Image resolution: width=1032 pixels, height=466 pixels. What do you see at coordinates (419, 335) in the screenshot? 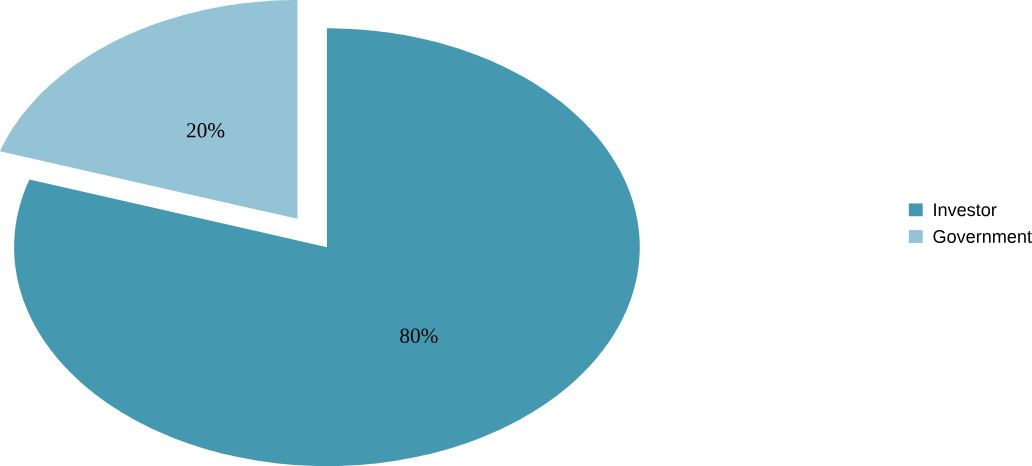
I see `data-label: 80%` at bounding box center [419, 335].